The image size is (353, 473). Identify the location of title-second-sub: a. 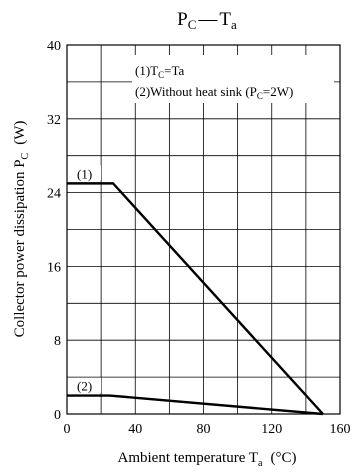
(234, 24).